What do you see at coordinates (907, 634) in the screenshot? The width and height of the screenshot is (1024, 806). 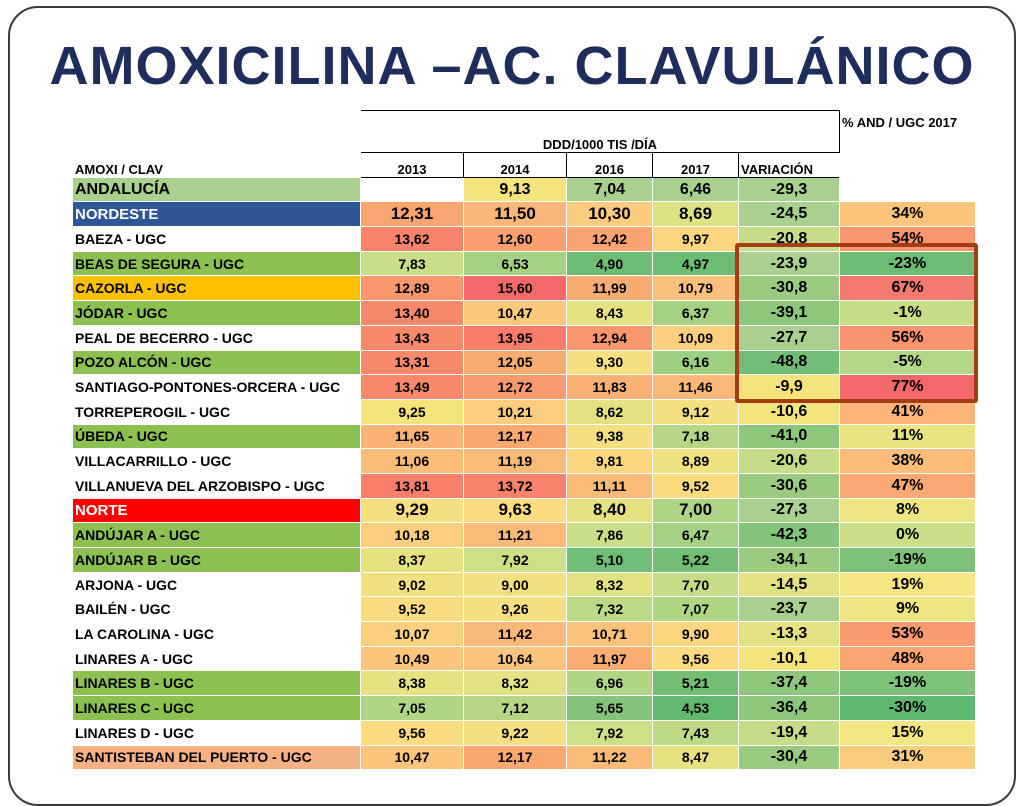 I see `pct-cell: 53%` at bounding box center [907, 634].